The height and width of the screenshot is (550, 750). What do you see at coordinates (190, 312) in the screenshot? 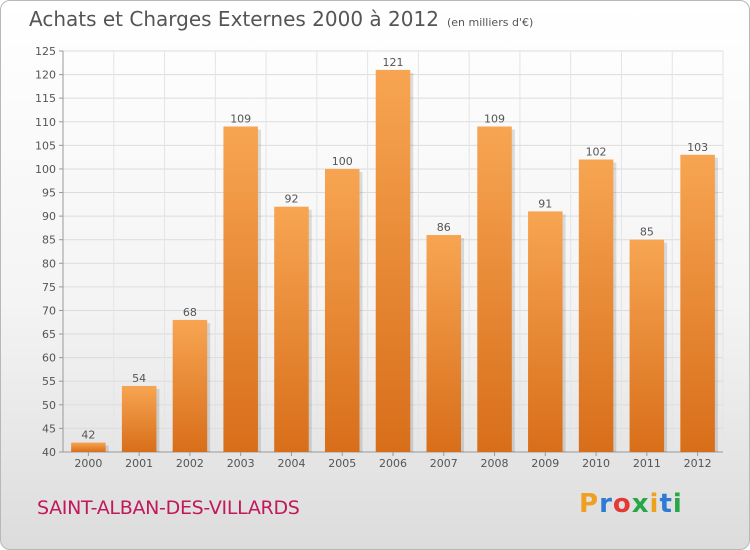
I see `bar-value-label: 68` at bounding box center [190, 312].